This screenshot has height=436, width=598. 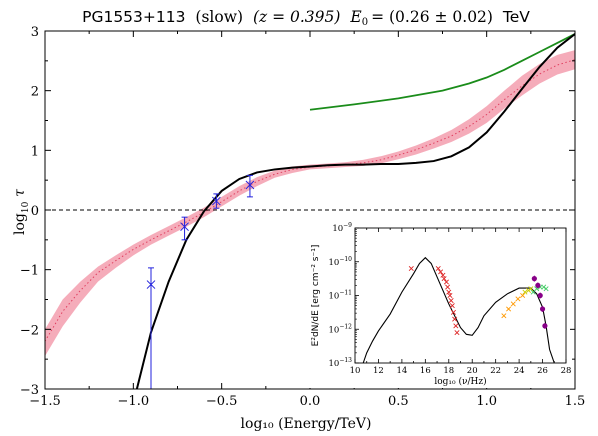 I want to click on inset-x-tick-label: 10, so click(x=355, y=371).